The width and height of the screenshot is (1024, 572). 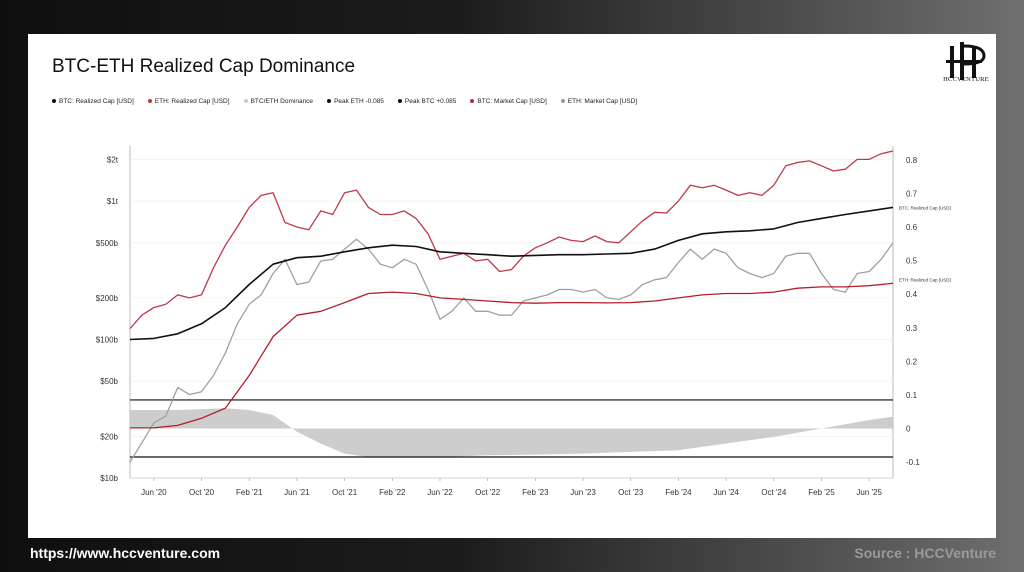 I want to click on x-tick-label: Feb '21, so click(x=249, y=492).